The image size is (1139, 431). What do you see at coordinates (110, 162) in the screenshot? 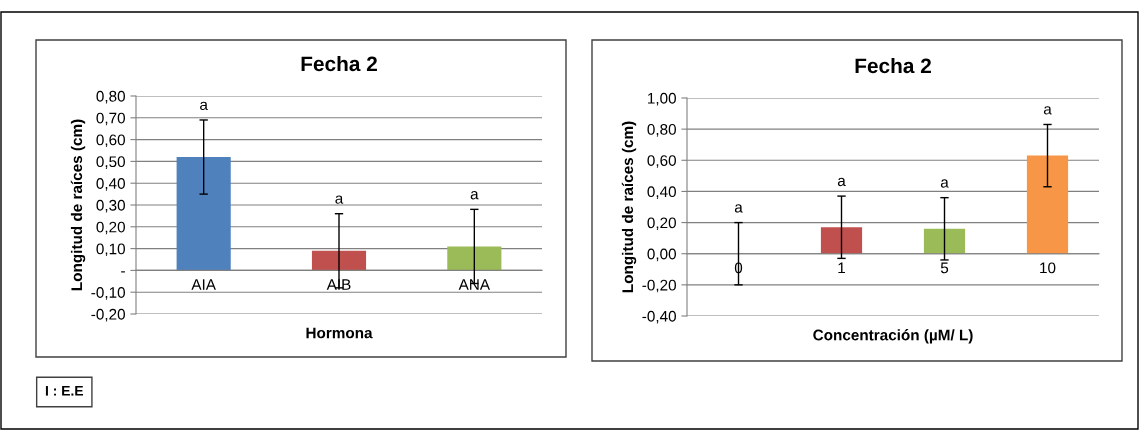
I see `y-tick-label: 0,50` at bounding box center [110, 162].